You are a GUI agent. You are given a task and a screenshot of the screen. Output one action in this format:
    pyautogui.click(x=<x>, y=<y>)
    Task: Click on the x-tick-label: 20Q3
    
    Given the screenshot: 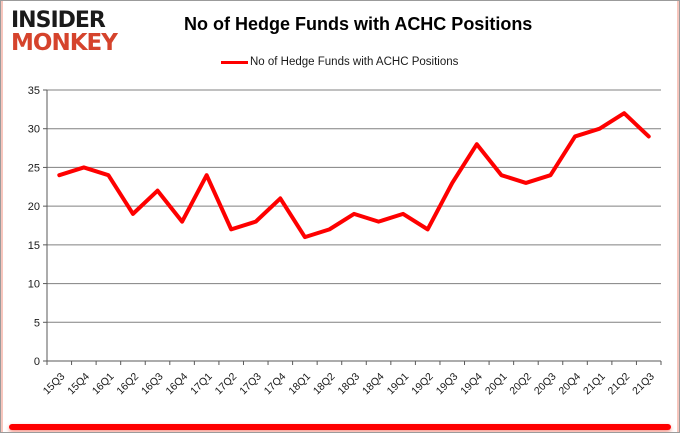 What is the action you would take?
    pyautogui.click(x=545, y=384)
    